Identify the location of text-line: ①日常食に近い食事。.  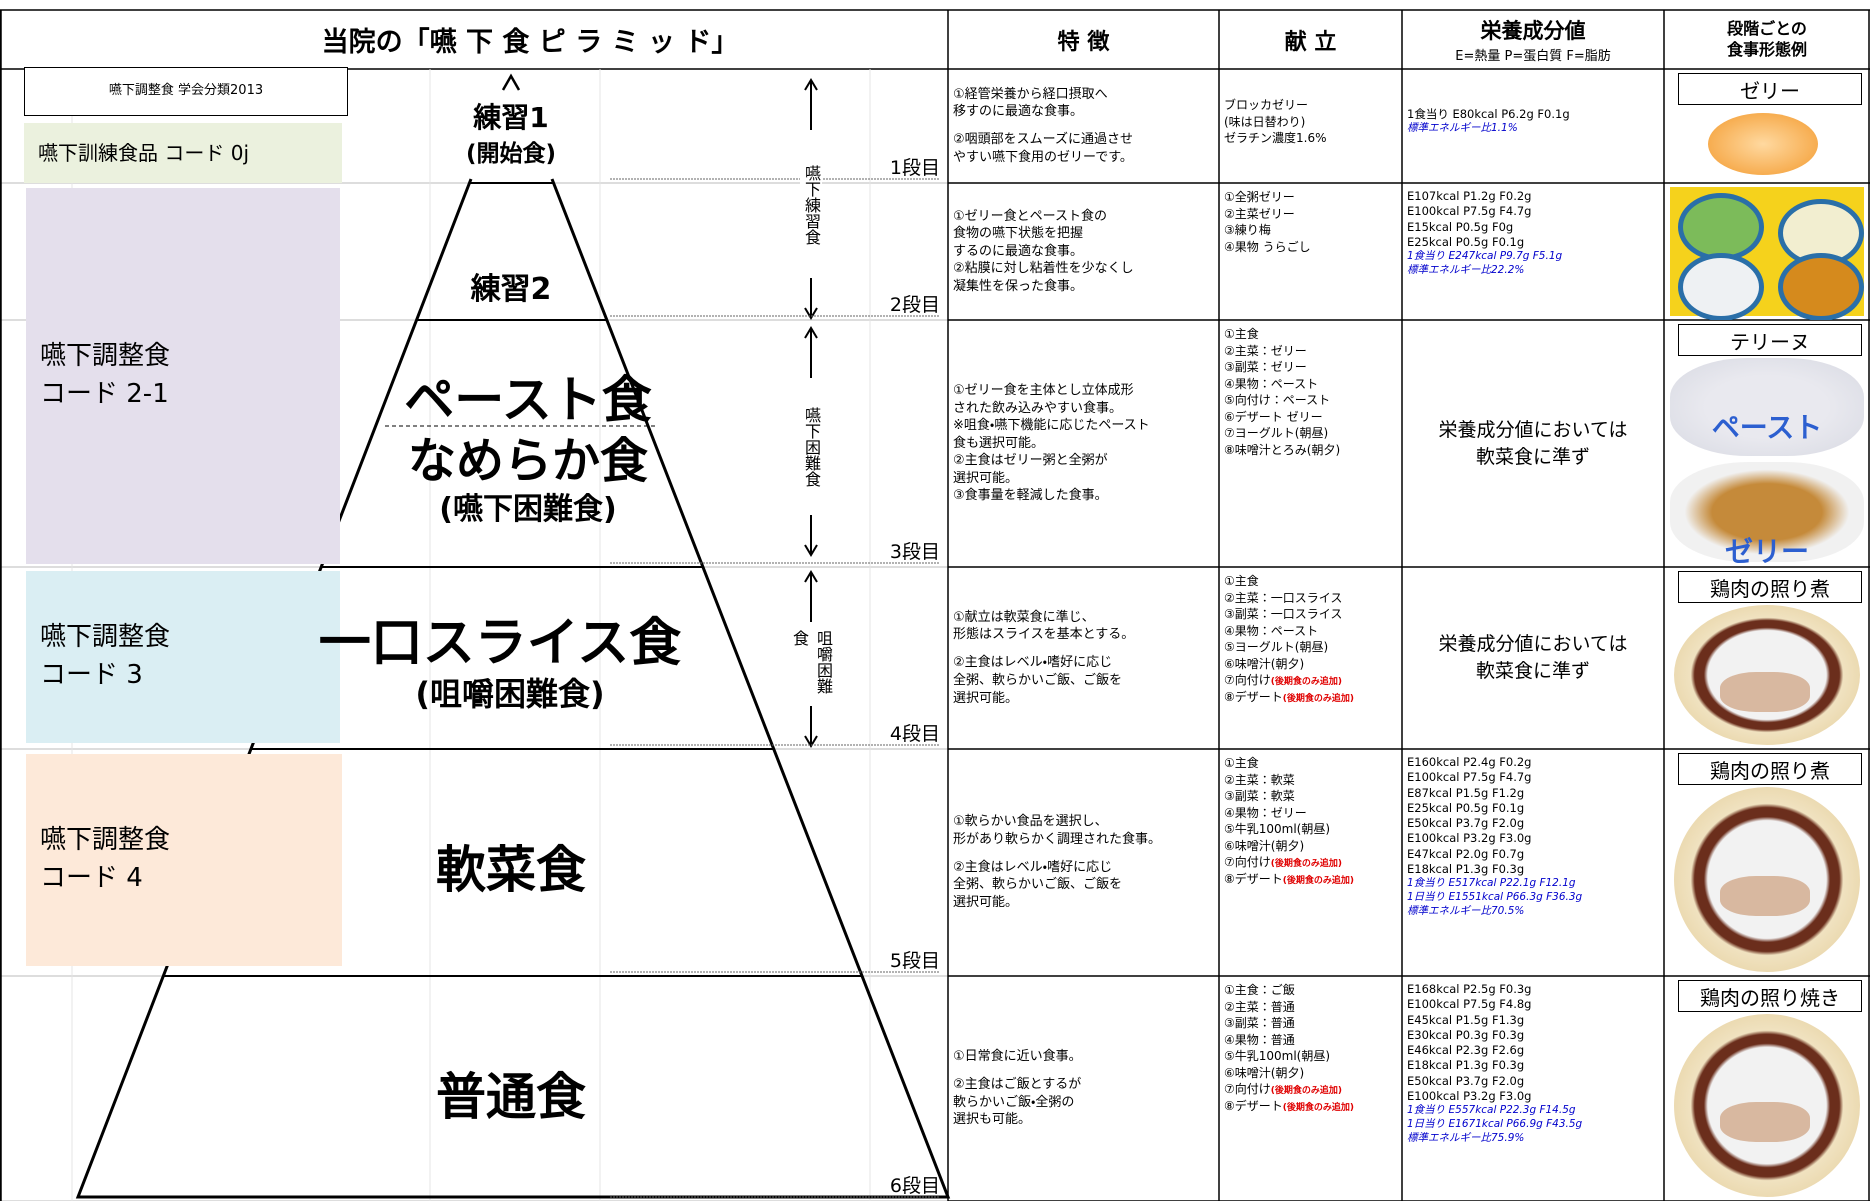
(1017, 1057).